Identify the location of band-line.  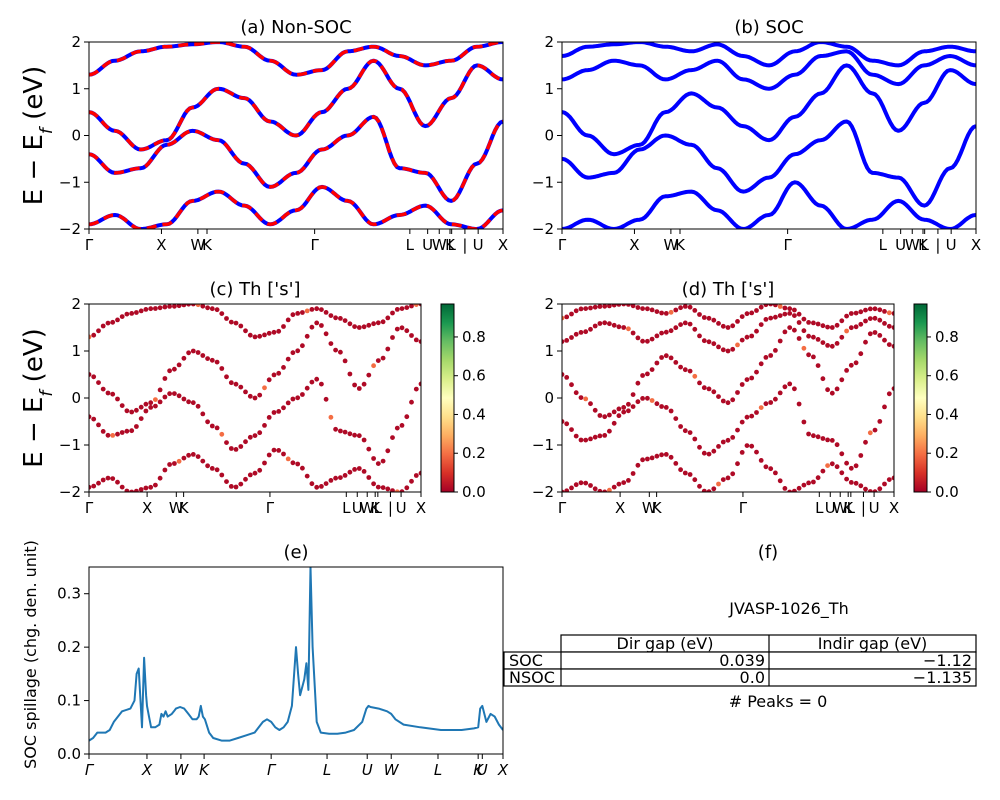
(296, 207).